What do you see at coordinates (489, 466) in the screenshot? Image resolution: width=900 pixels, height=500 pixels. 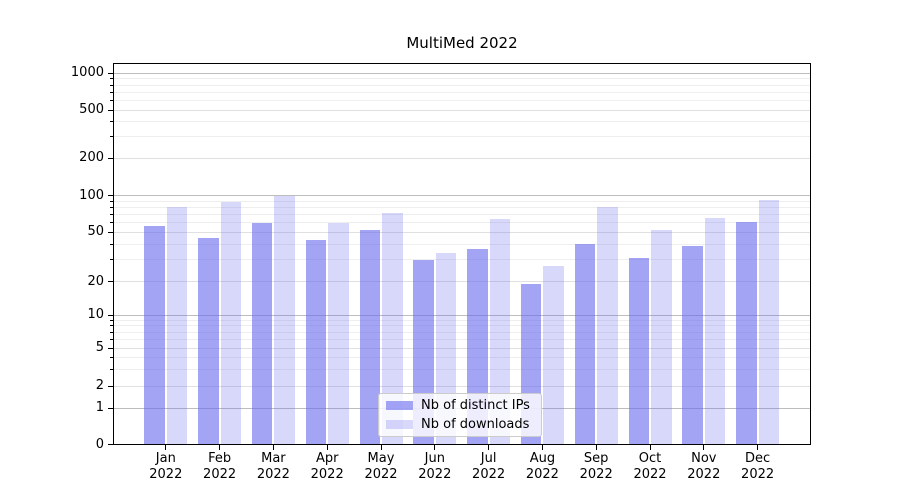 I see `x-tick-label-jul: Jul 2022` at bounding box center [489, 466].